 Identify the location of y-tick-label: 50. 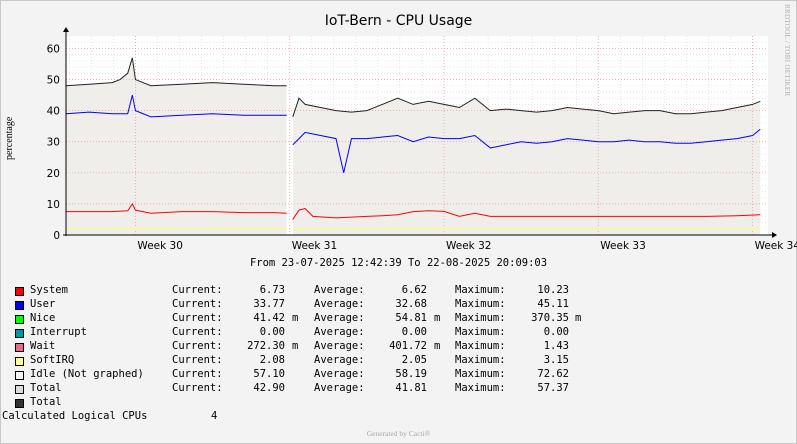
(53, 81).